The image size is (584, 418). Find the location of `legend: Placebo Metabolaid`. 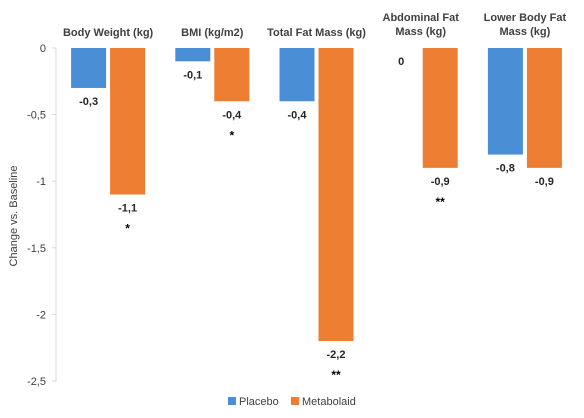

legend: Placebo Metabolaid is located at coordinates (292, 402).